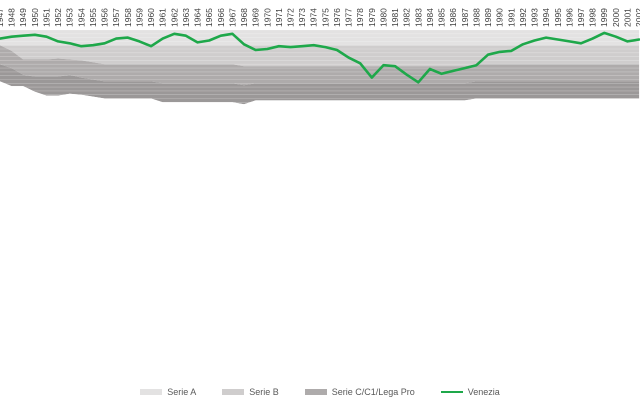 The width and height of the screenshot is (640, 400). I want to click on x-tick-label: 1989, so click(488, 17).